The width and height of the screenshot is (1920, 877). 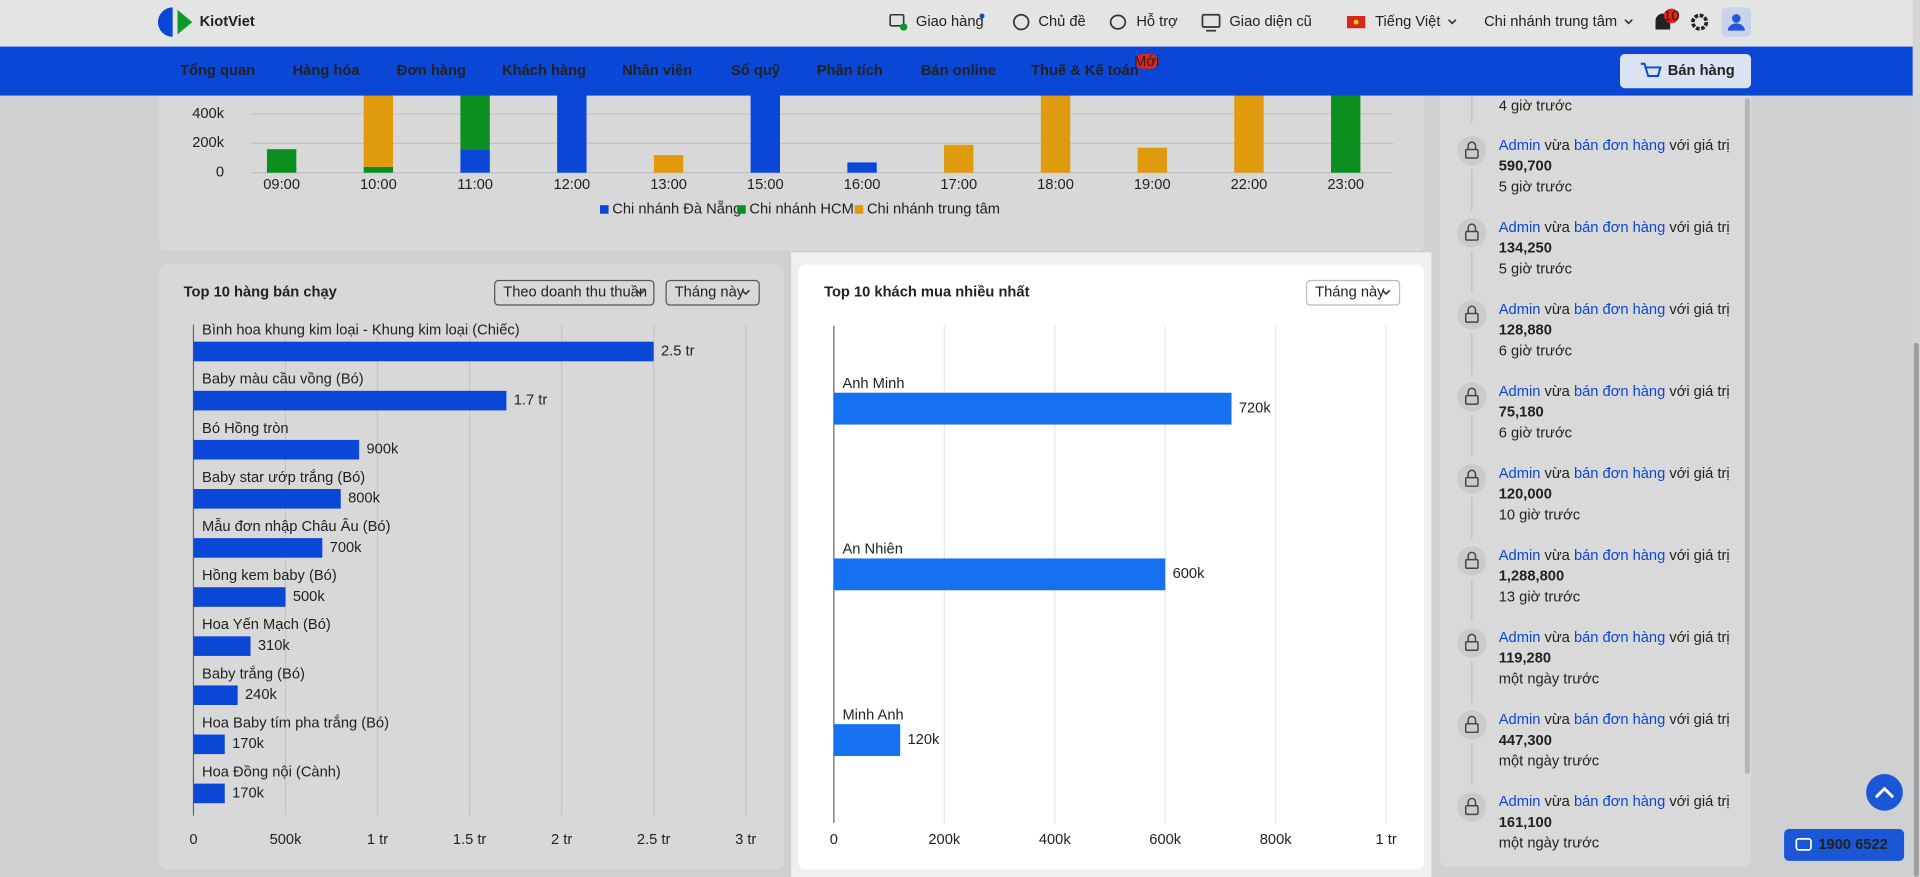 What do you see at coordinates (756, 71) in the screenshot?
I see `nav-item: Sổ quỹ` at bounding box center [756, 71].